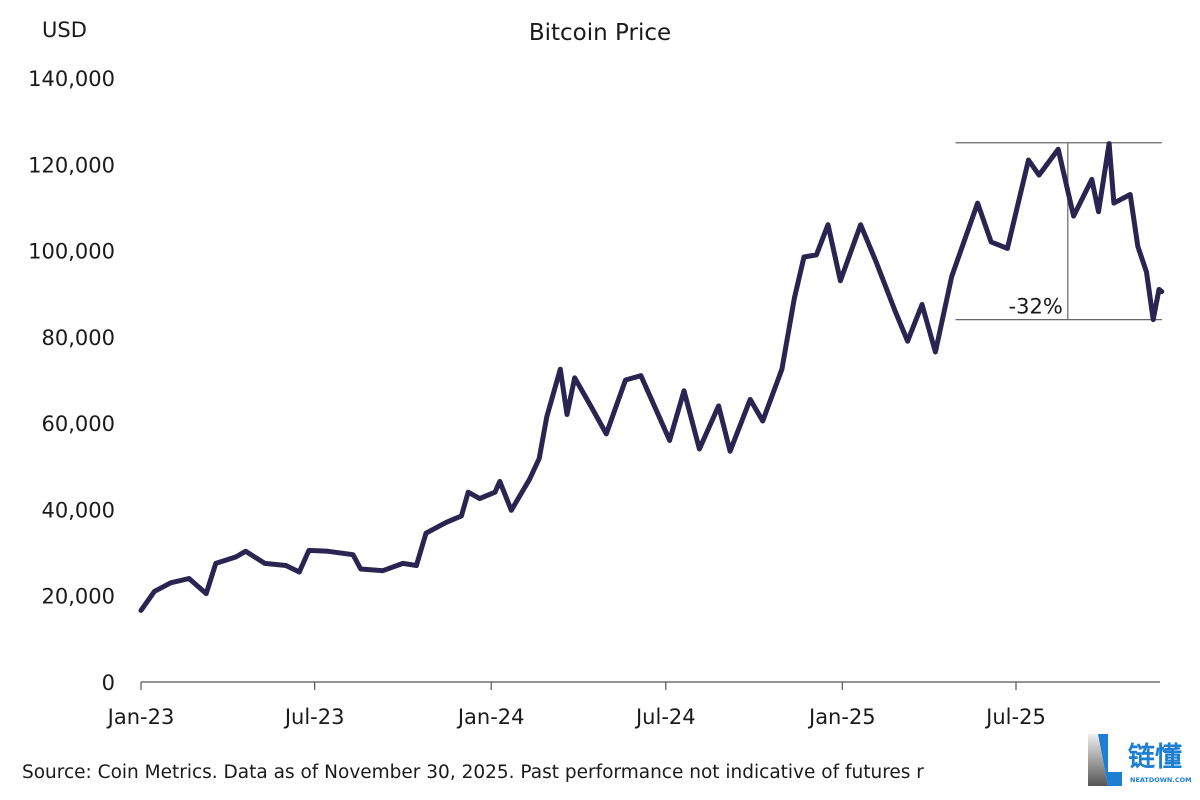  I want to click on neatdown-watermark-logo: 链懂 NEATDOWN.COM, so click(1143, 761).